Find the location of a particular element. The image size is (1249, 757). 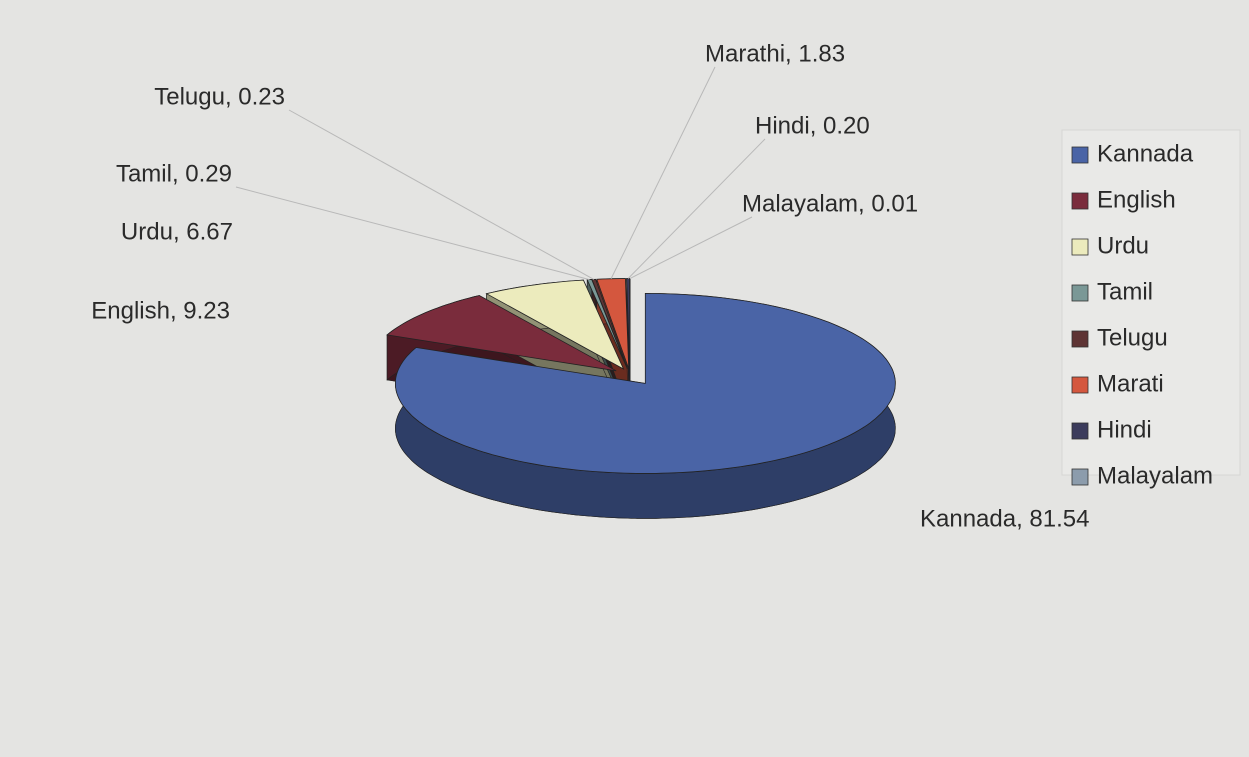

legend-label: Kannada is located at coordinates (1145, 153).